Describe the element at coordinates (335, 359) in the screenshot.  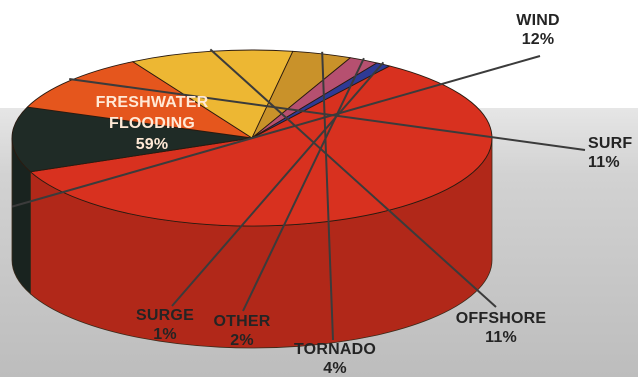
I see `label-tornado: TORNADO 4%` at that location.